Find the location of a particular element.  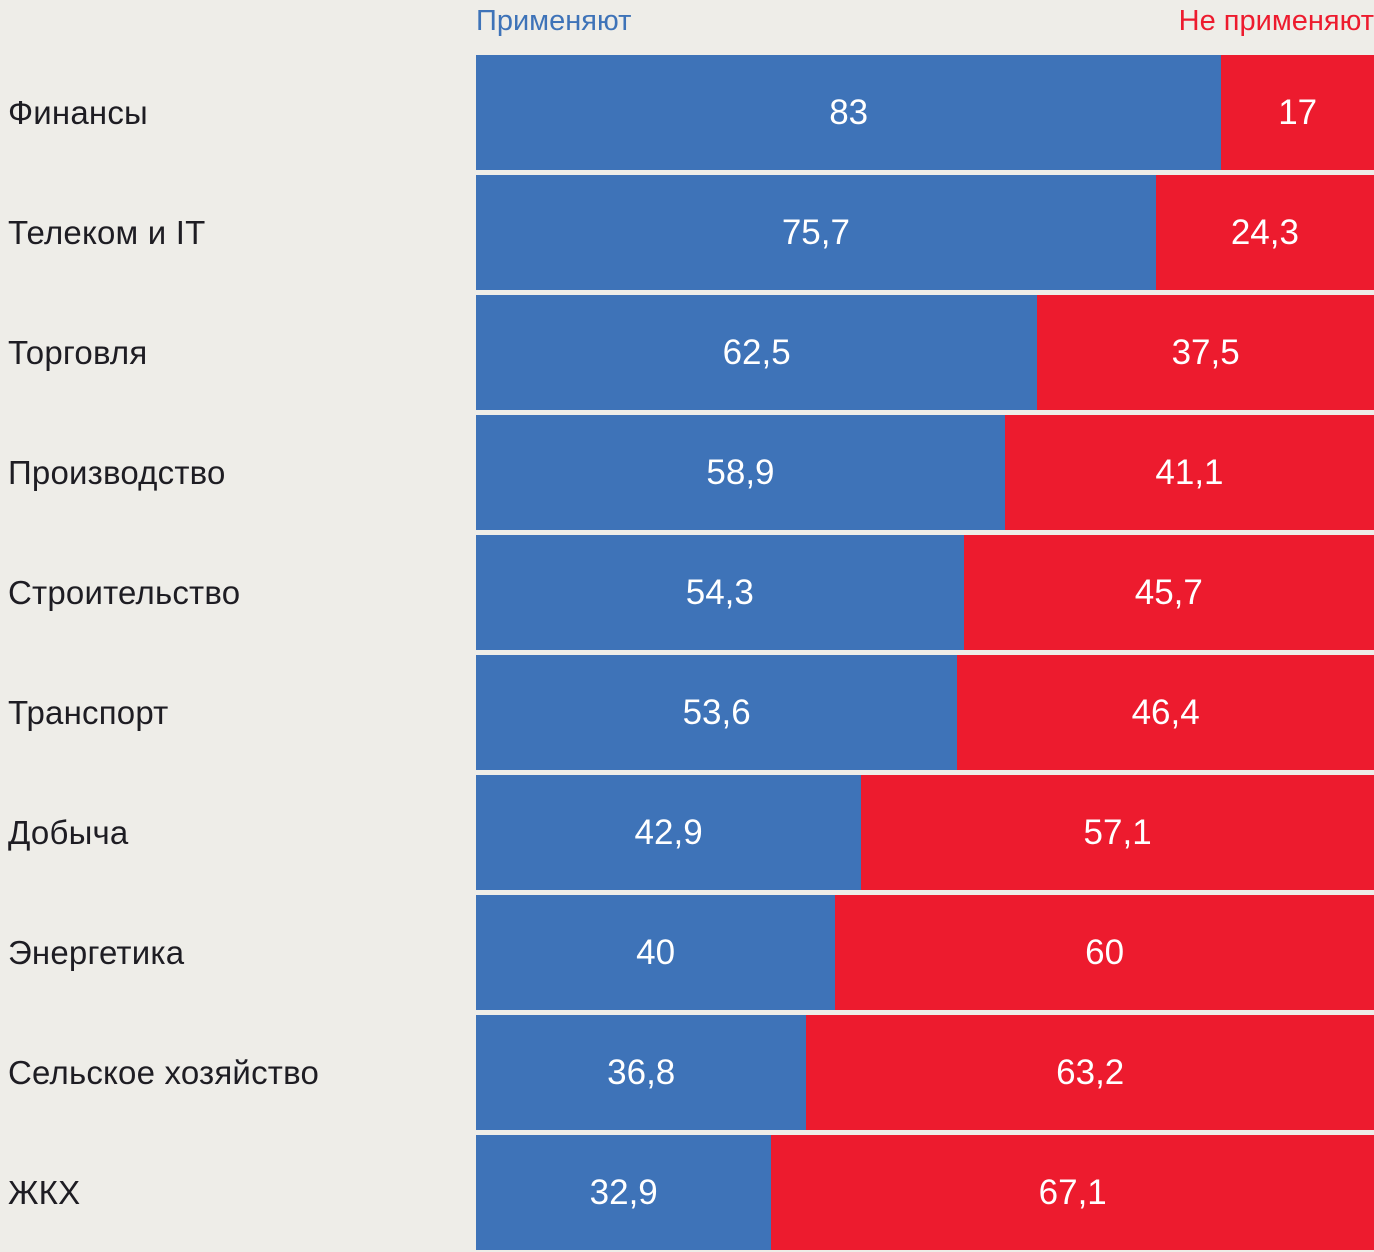

bar-track: 42,9 57,1 is located at coordinates (925, 832).